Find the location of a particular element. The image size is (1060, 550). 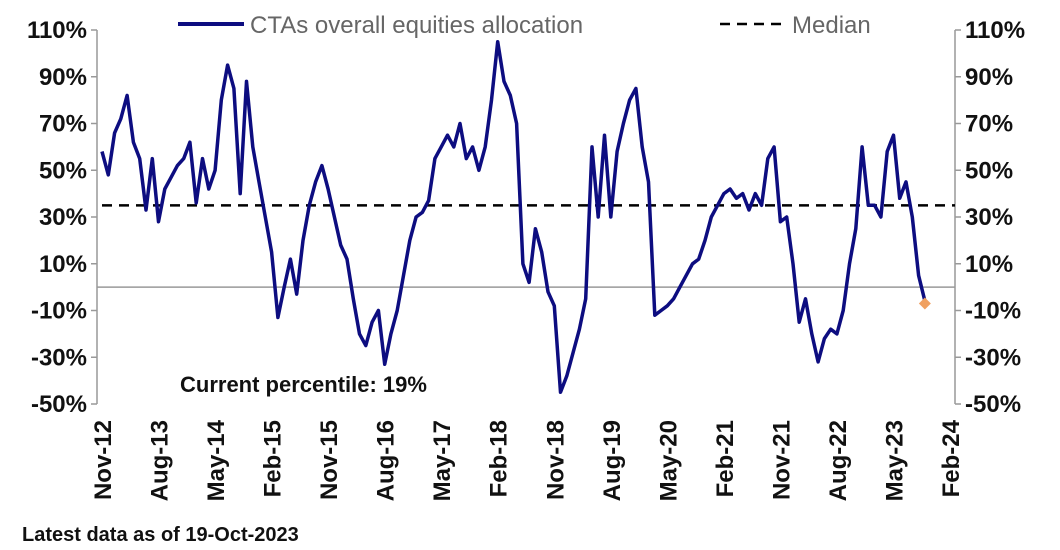

y-tick-label-left: 110% is located at coordinates (57, 30).